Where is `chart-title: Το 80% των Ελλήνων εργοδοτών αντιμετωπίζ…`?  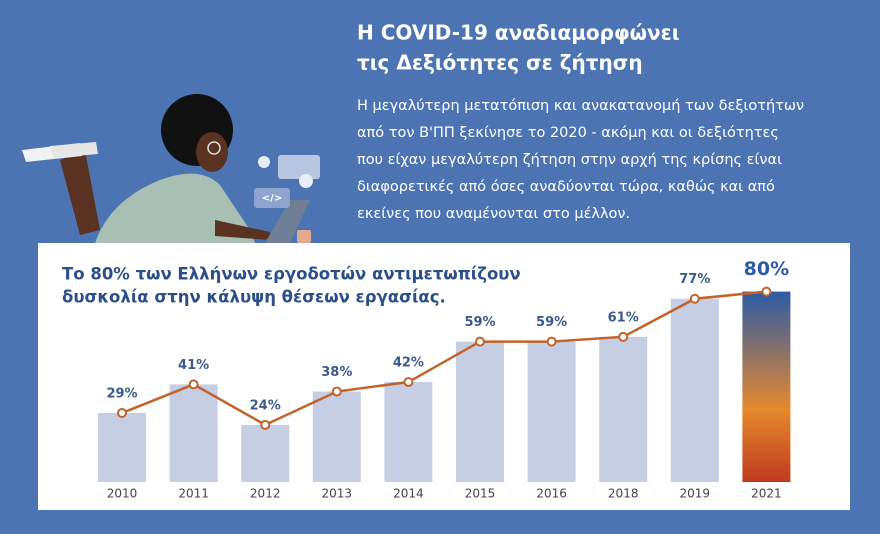
chart-title: Το 80% των Ελλήνων εργοδοτών αντιμετωπίζ… is located at coordinates (291, 274).